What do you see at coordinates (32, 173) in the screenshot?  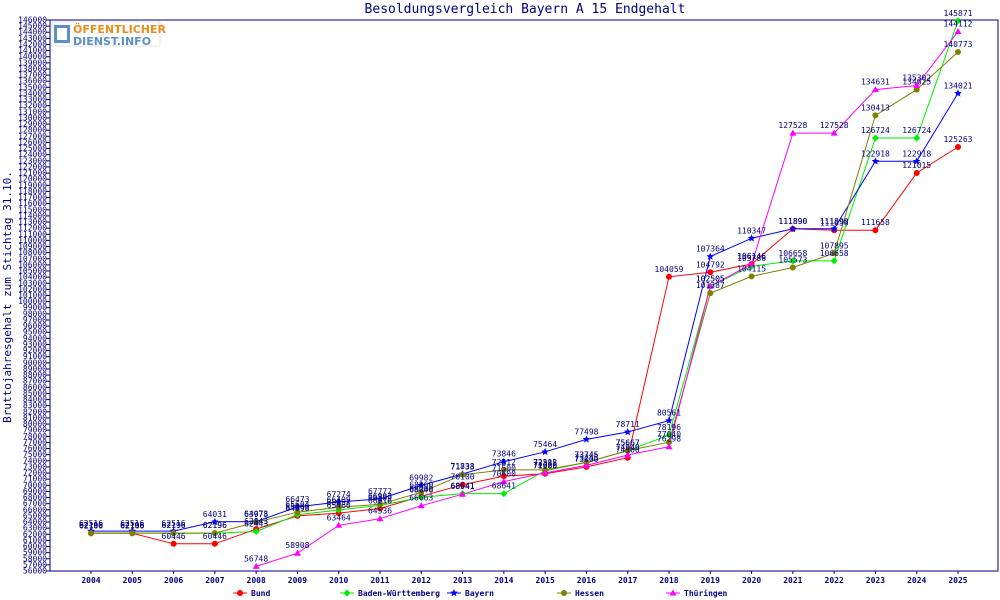 I see `y-tick-label: 121000` at bounding box center [32, 173].